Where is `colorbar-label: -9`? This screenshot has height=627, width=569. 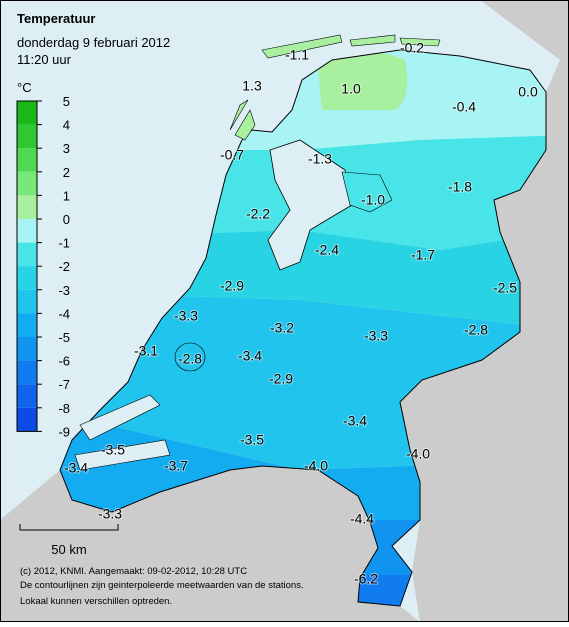 colorbar-label: -9 is located at coordinates (64, 431).